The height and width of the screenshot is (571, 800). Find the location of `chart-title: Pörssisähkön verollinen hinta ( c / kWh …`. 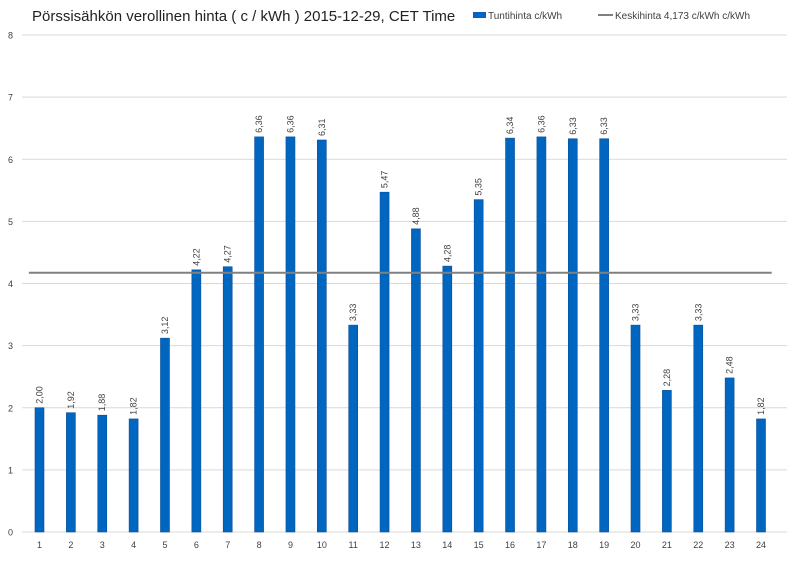

chart-title: Pörssisähkön verollinen hinta ( c / kWh … is located at coordinates (243, 16).